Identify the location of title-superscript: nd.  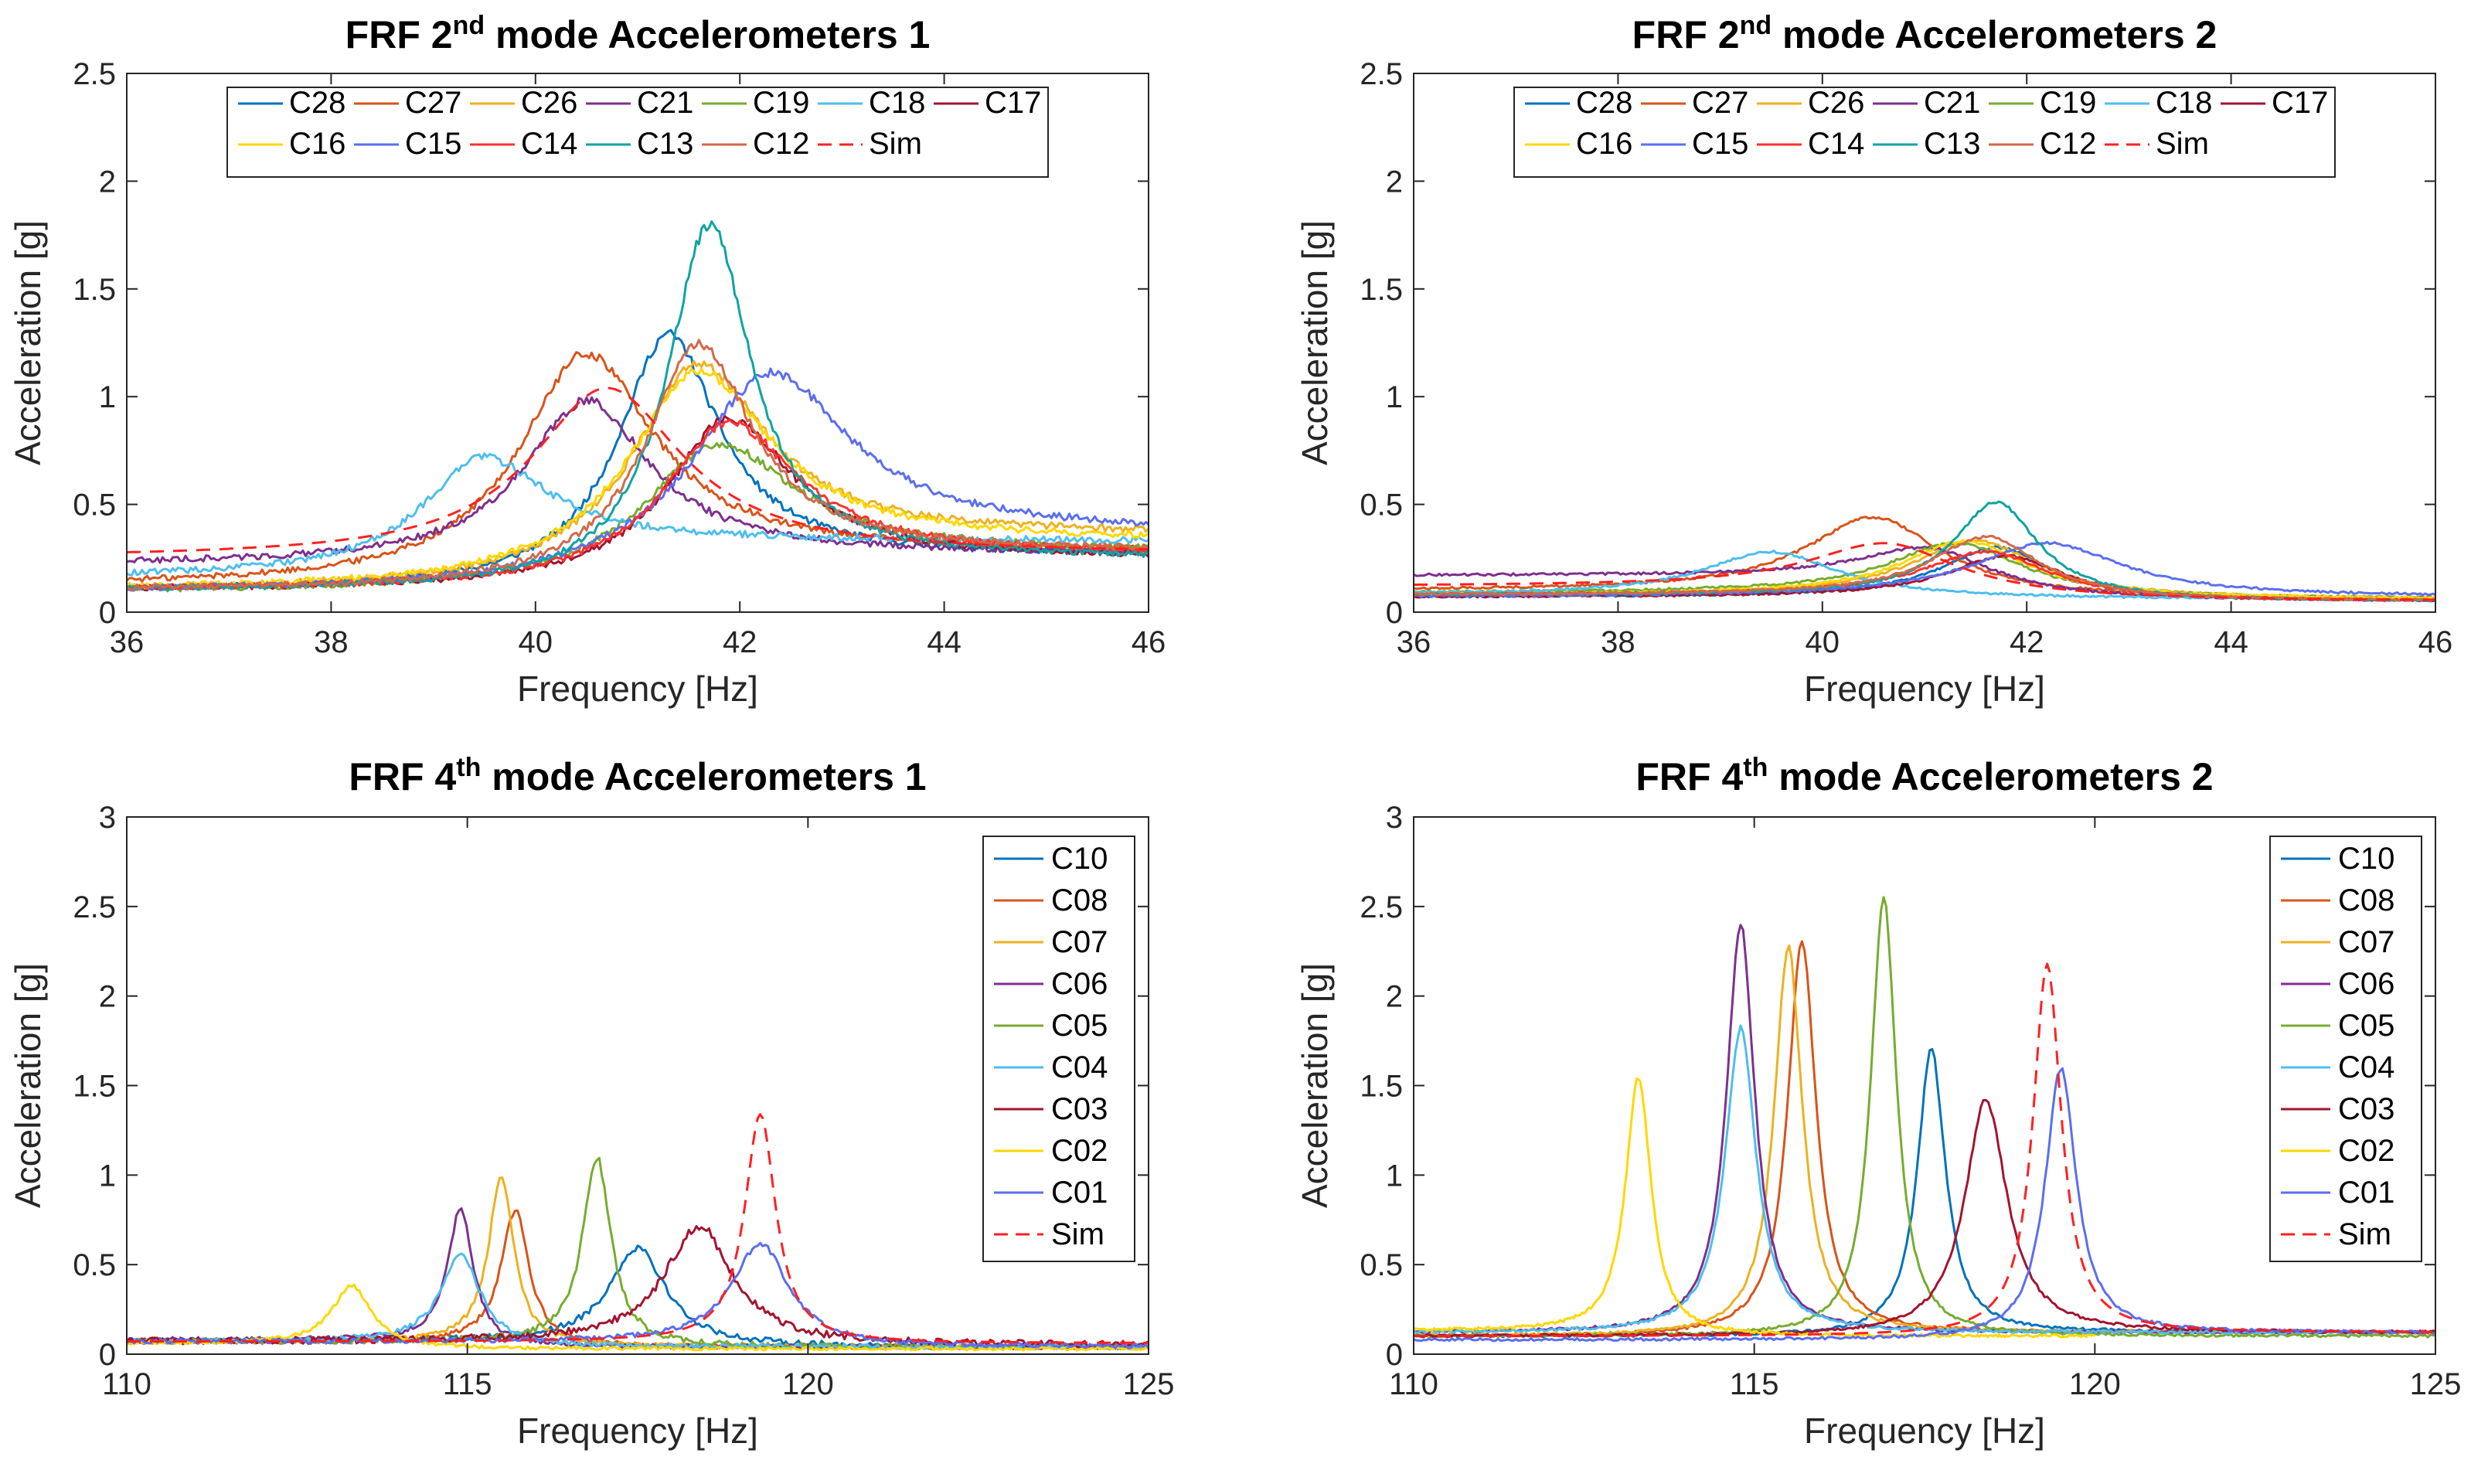
(469, 25).